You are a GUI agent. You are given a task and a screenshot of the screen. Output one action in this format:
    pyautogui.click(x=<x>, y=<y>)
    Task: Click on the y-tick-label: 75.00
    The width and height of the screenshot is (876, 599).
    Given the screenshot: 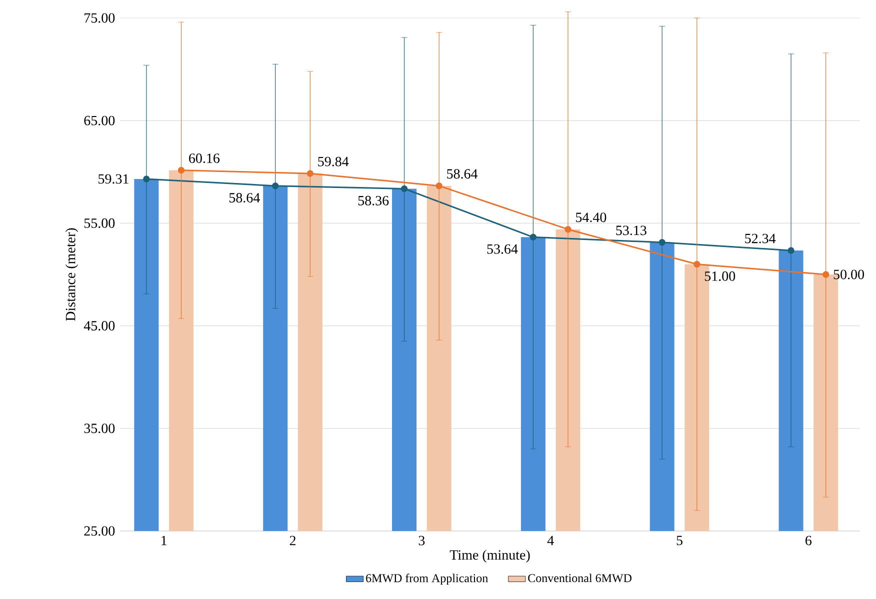 What is the action you would take?
    pyautogui.click(x=99, y=18)
    